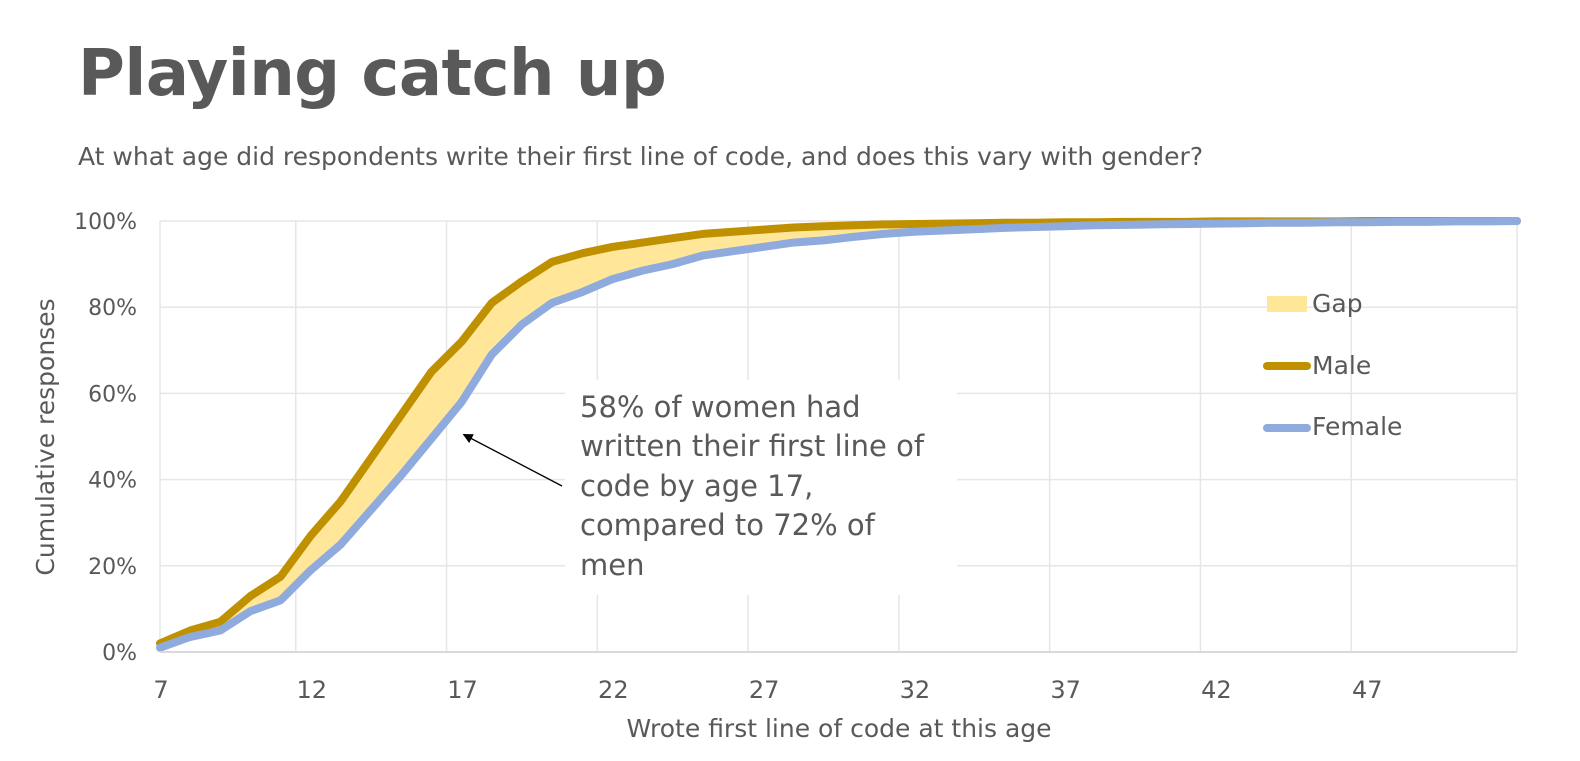 This screenshot has height=761, width=1580. Describe the element at coordinates (838, 728) in the screenshot. I see `x-axis-label: Wrote first line of code at this age` at that location.